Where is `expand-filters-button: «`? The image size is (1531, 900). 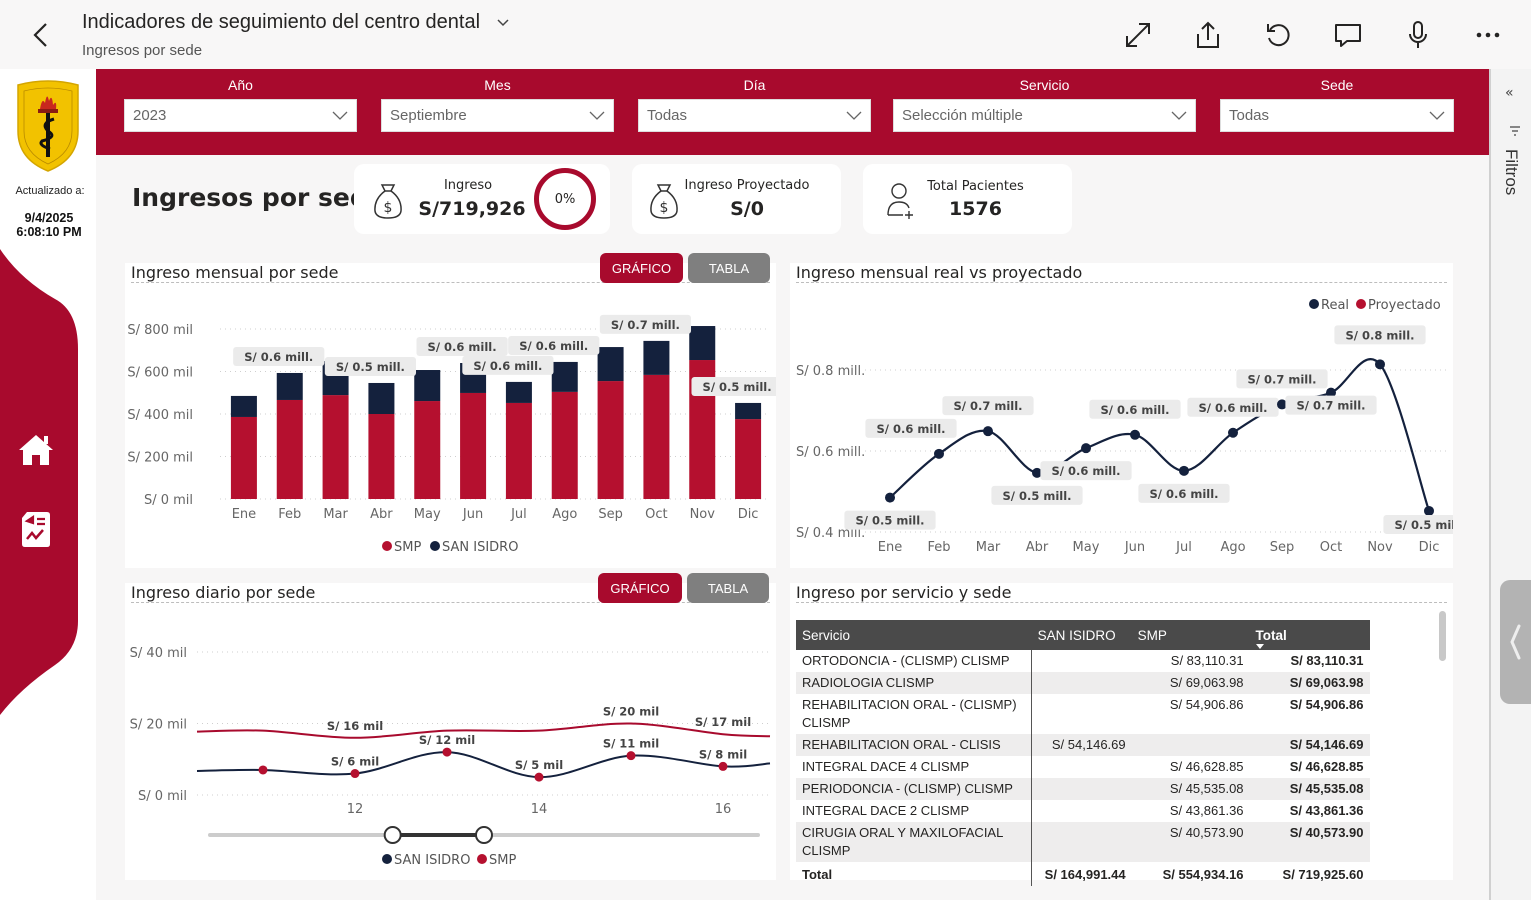
expand-filters-button: « is located at coordinates (1509, 93).